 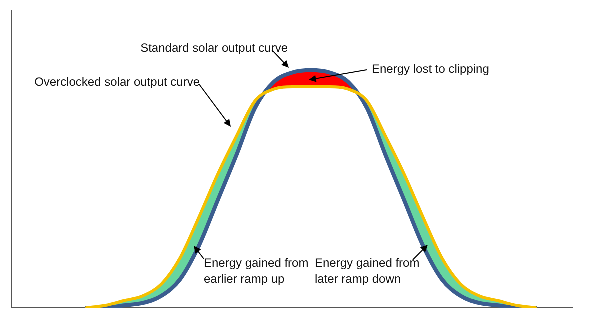 What do you see at coordinates (214, 48) in the screenshot?
I see `series-label: Standard solar output curve` at bounding box center [214, 48].